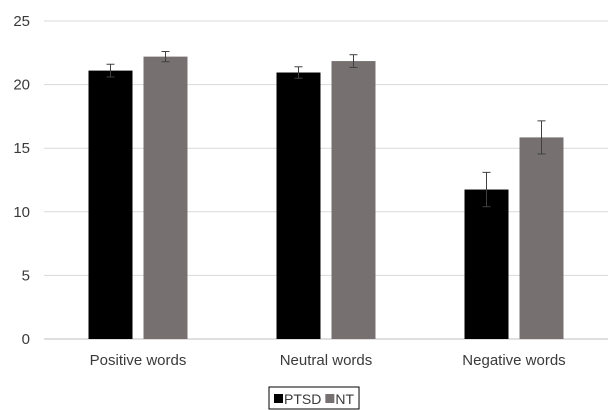 This screenshot has height=410, width=616. What do you see at coordinates (165, 198) in the screenshot?
I see `bar-nt-positive-words` at bounding box center [165, 198].